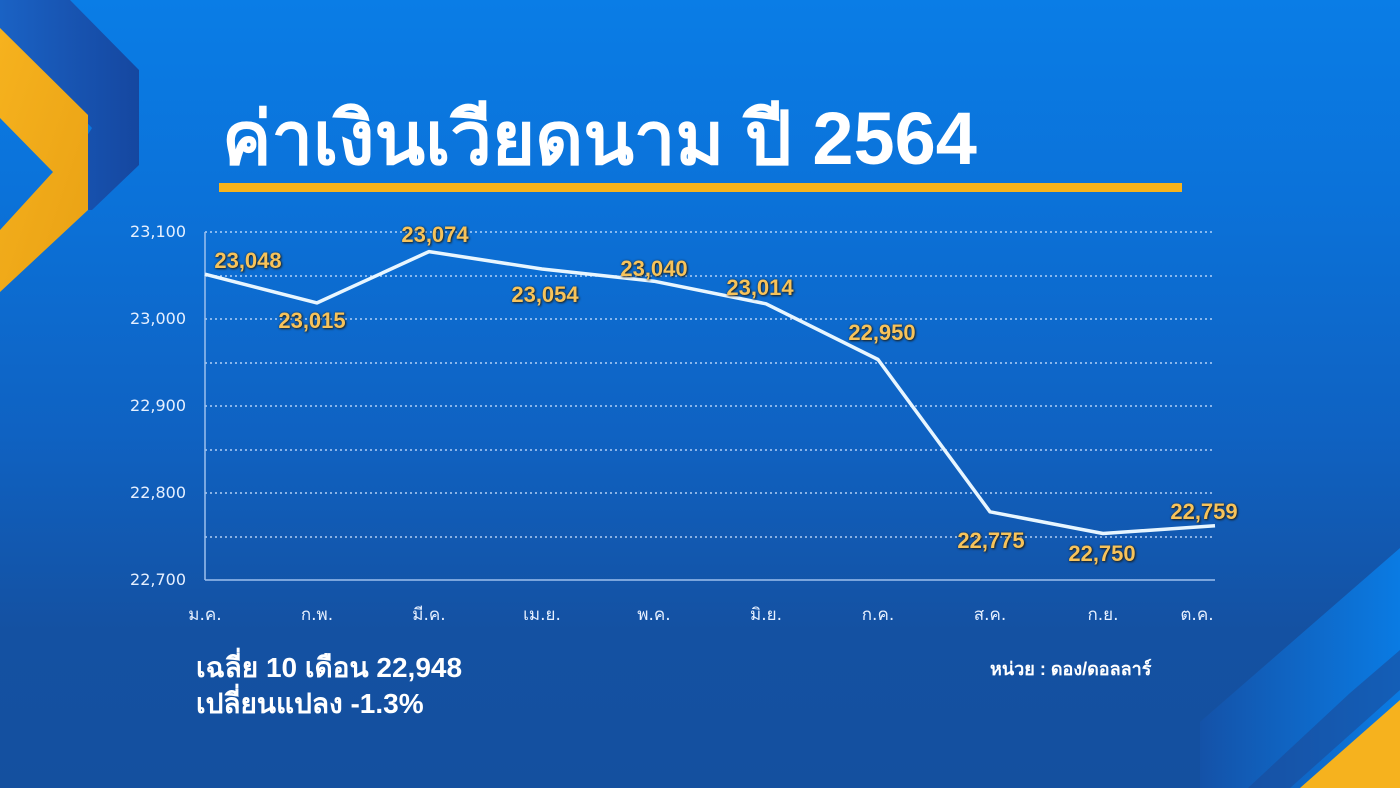 The image size is (1400, 788). Describe the element at coordinates (435, 234) in the screenshot. I see `data-label-mar: 23,074` at that location.